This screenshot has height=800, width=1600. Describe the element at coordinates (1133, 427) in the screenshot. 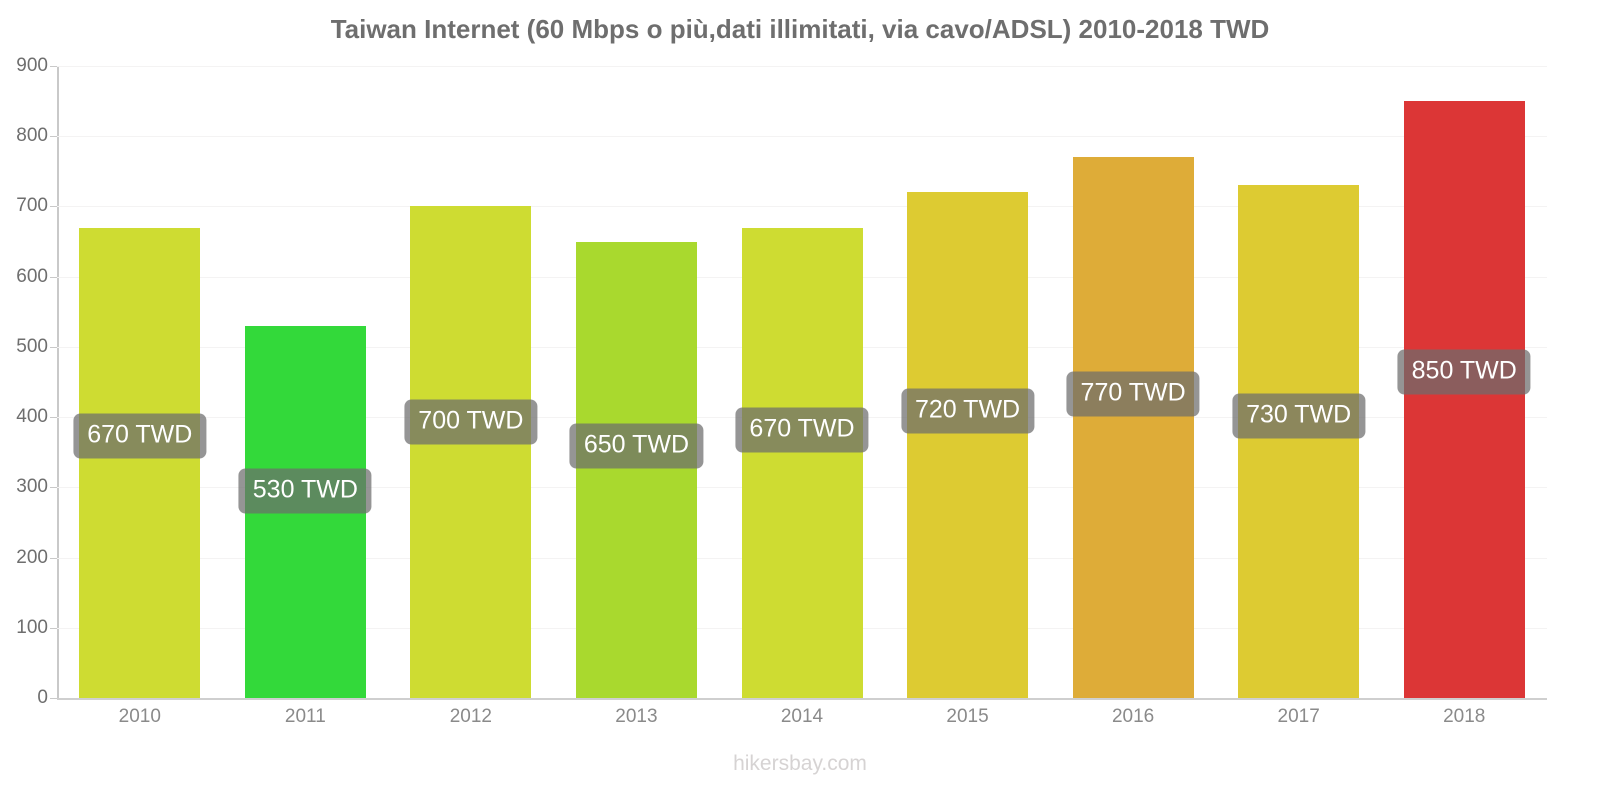

I see `bar-2016` at that location.